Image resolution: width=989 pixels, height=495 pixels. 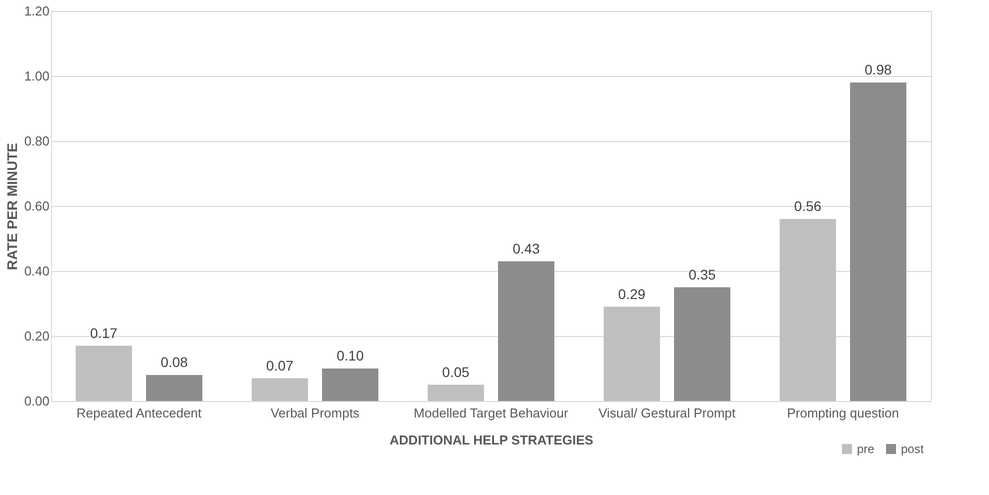 I want to click on data-label: 0.35, so click(x=702, y=274).